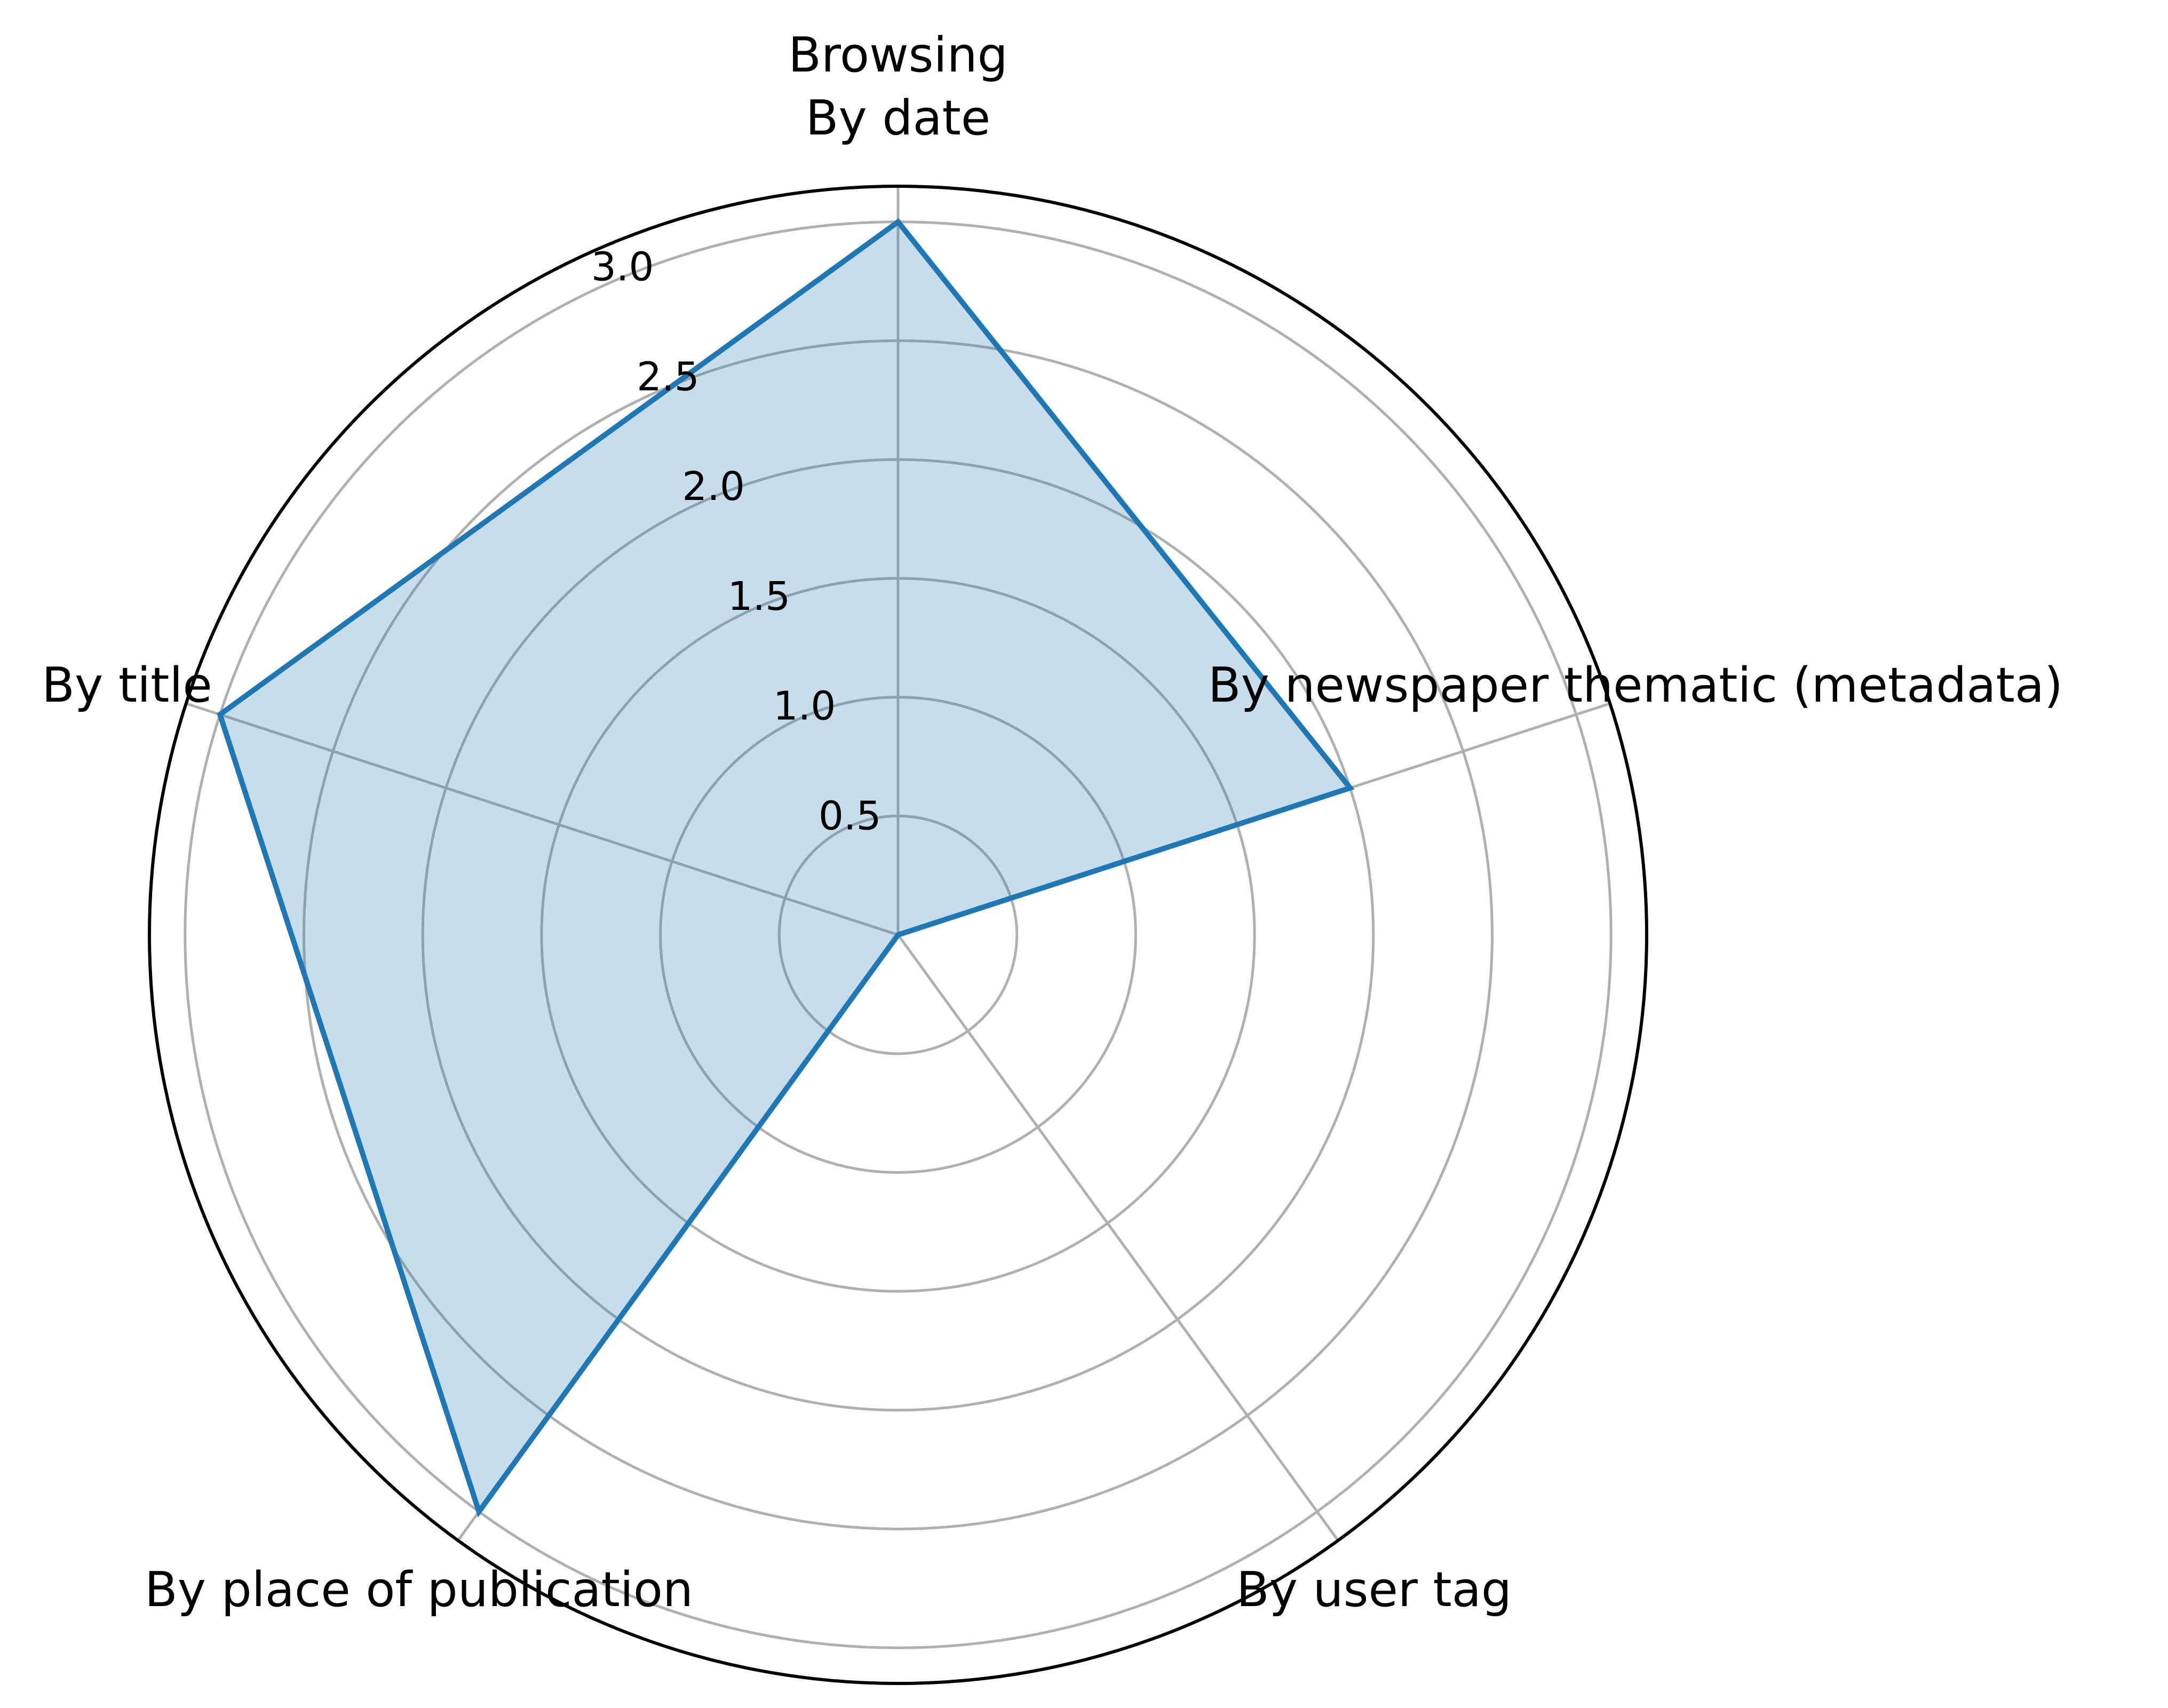 This screenshot has height=1708, width=2168. I want to click on r-tick-label-1: 1.0, so click(804, 706).